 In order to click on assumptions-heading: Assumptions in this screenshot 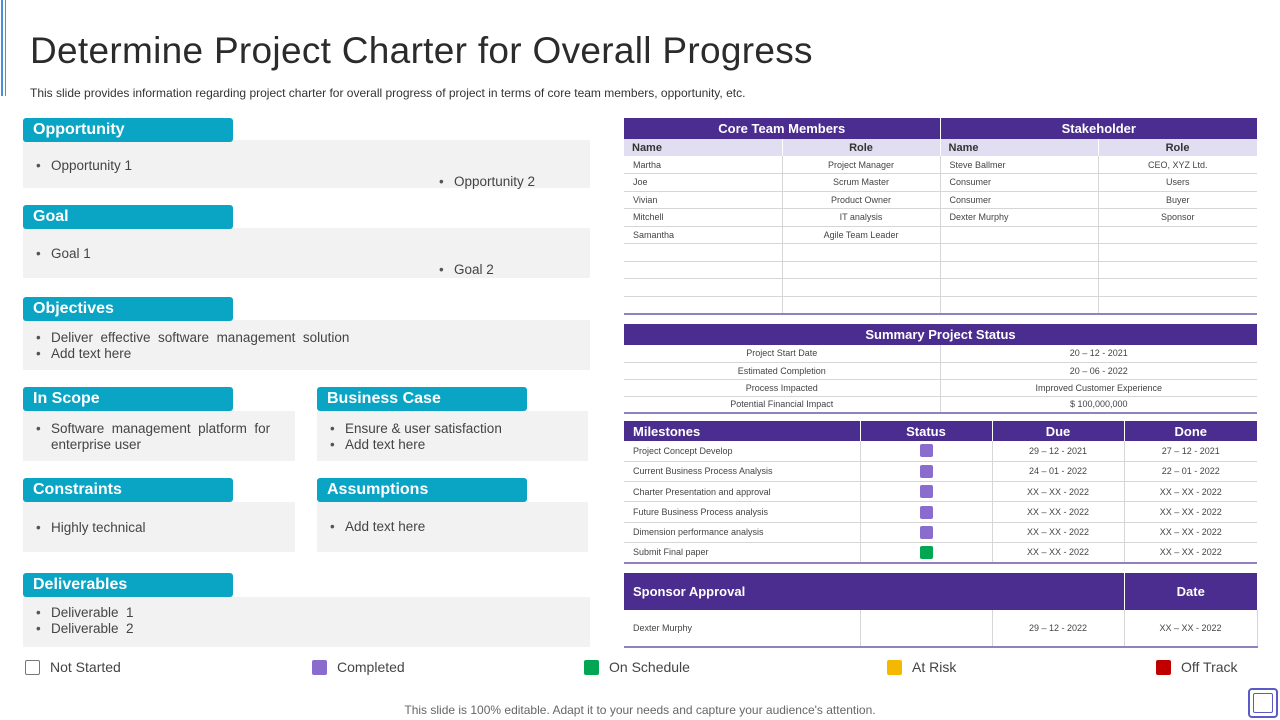, I will do `click(422, 490)`.